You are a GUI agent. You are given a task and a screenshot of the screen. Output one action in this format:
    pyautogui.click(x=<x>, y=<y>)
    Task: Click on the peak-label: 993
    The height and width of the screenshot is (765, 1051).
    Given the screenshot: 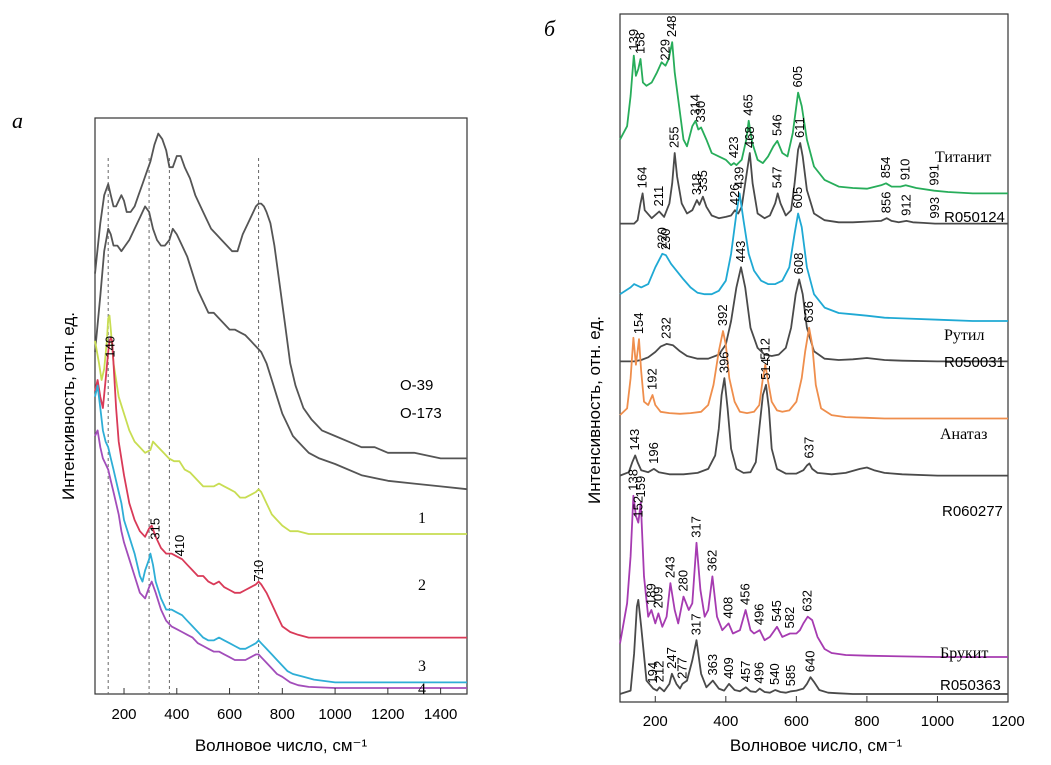 What is the action you would take?
    pyautogui.click(x=934, y=208)
    